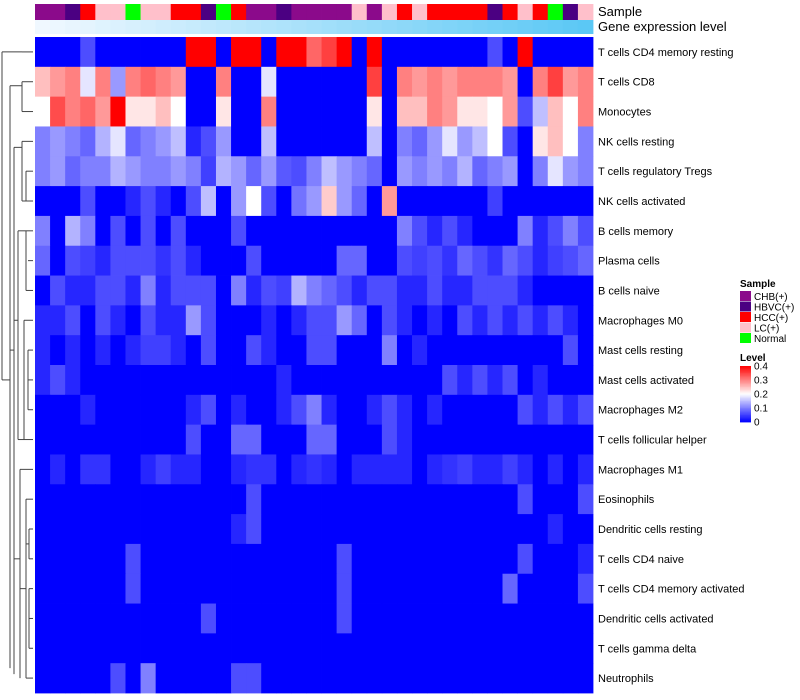  I want to click on row-label: T cells CD4 memory activated, so click(671, 590).